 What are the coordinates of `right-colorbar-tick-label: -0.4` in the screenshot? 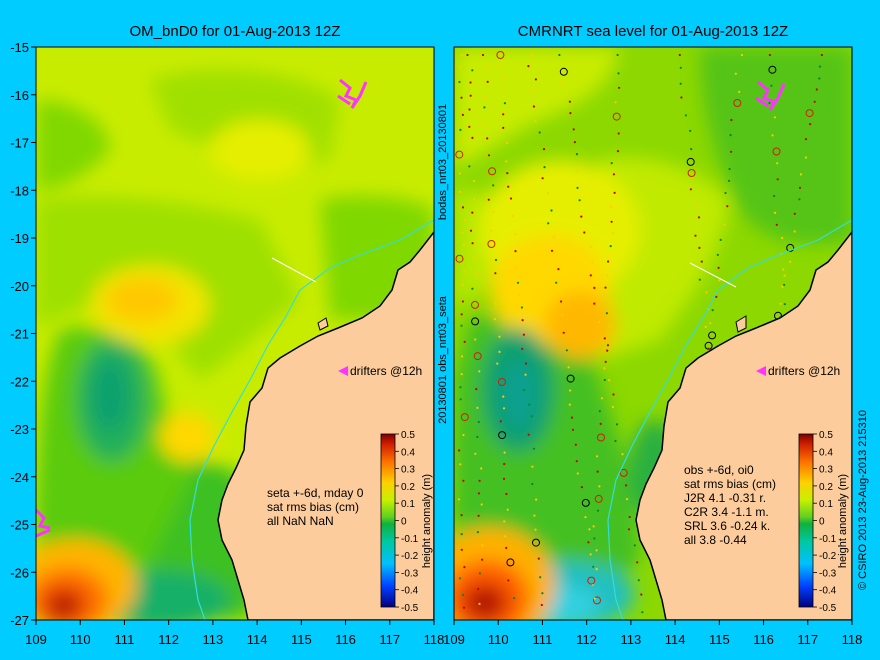 It's located at (828, 591).